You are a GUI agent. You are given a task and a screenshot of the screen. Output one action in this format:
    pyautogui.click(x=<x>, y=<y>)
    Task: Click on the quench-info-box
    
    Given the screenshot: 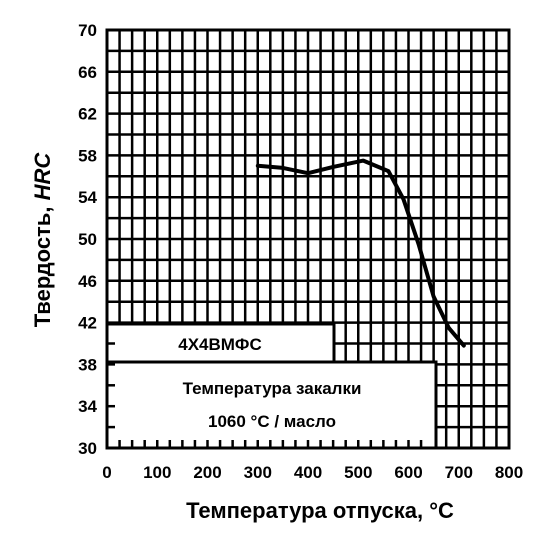 What is the action you would take?
    pyautogui.click(x=271, y=405)
    